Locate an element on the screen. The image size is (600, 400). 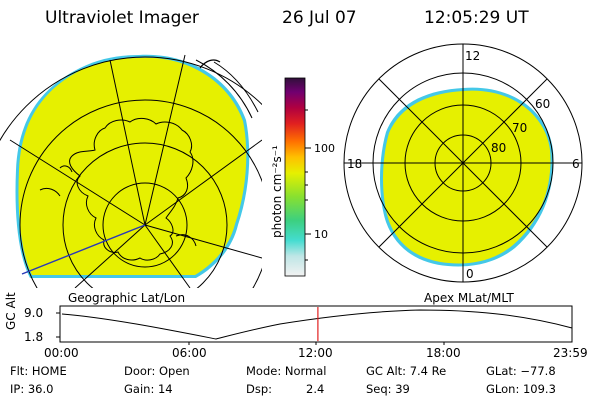
geo-outer-arc is located at coordinates (236, 87).